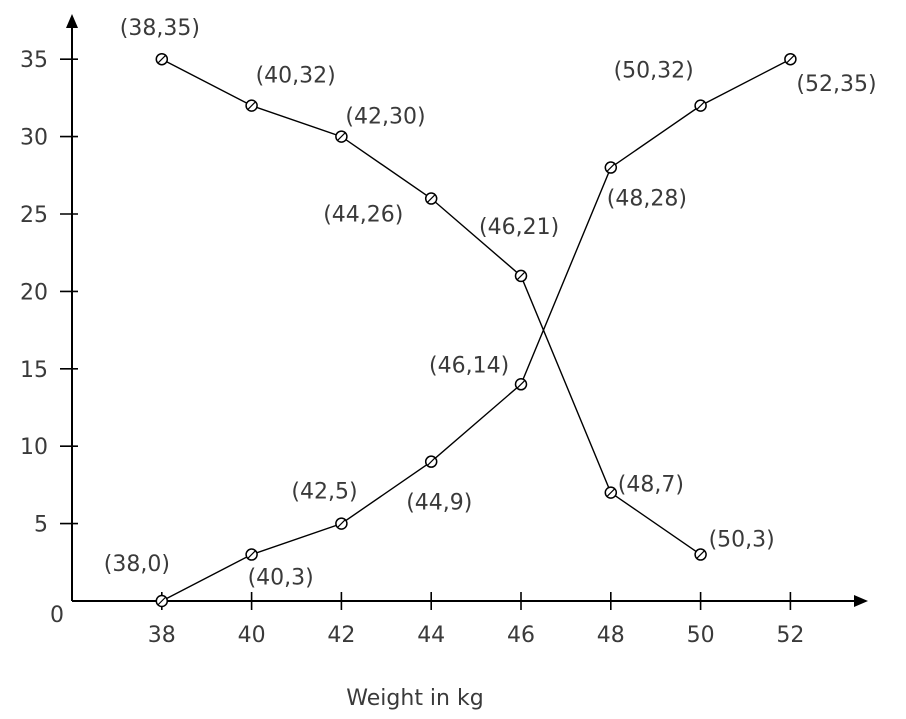  What do you see at coordinates (521, 635) in the screenshot?
I see `x-tick-label: 46` at bounding box center [521, 635].